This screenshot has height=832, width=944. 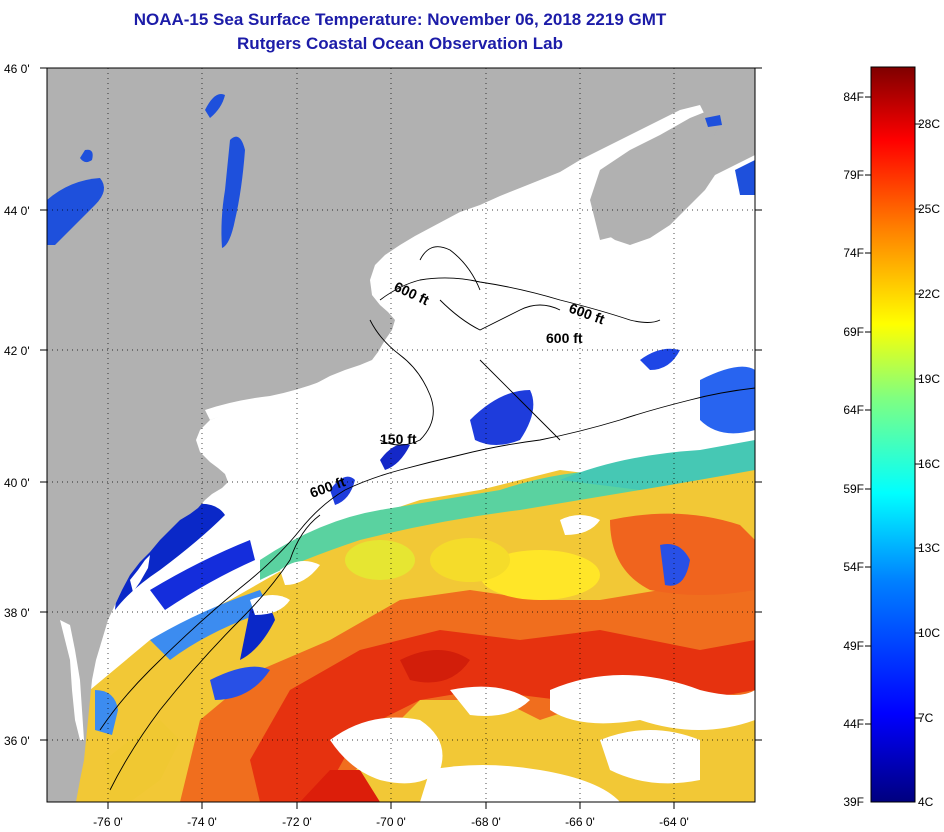 I want to click on colorbar-f-label: 49F, so click(x=853, y=646).